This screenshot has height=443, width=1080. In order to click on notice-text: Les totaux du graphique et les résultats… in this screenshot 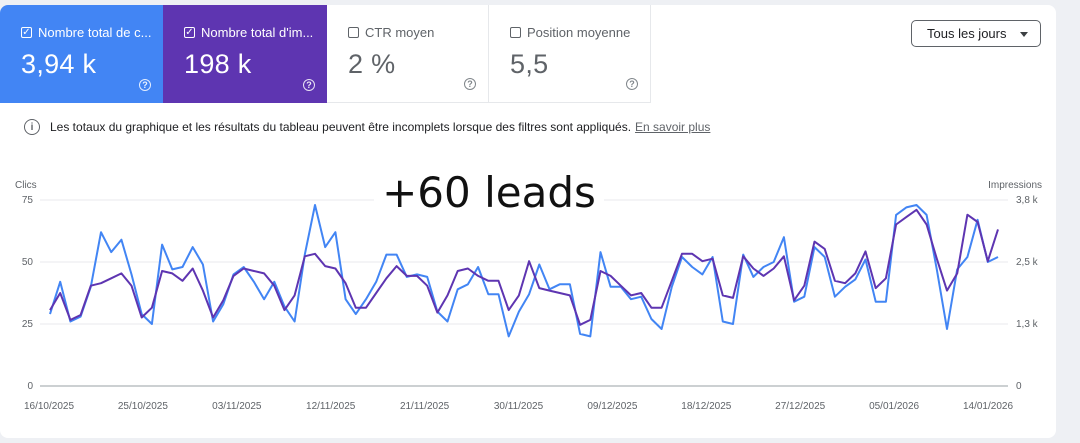, I will do `click(341, 127)`.